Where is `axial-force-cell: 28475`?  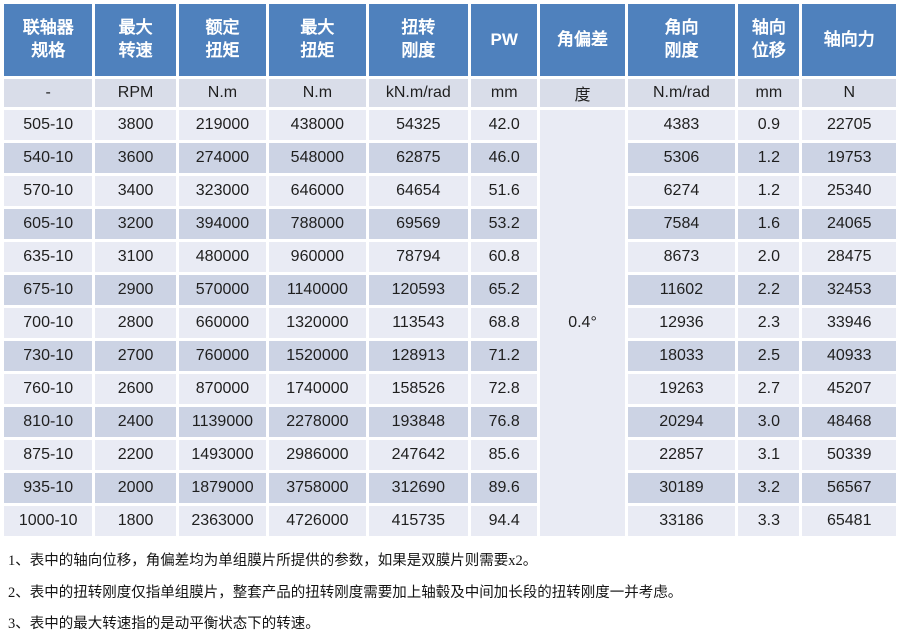 axial-force-cell: 28475 is located at coordinates (849, 257).